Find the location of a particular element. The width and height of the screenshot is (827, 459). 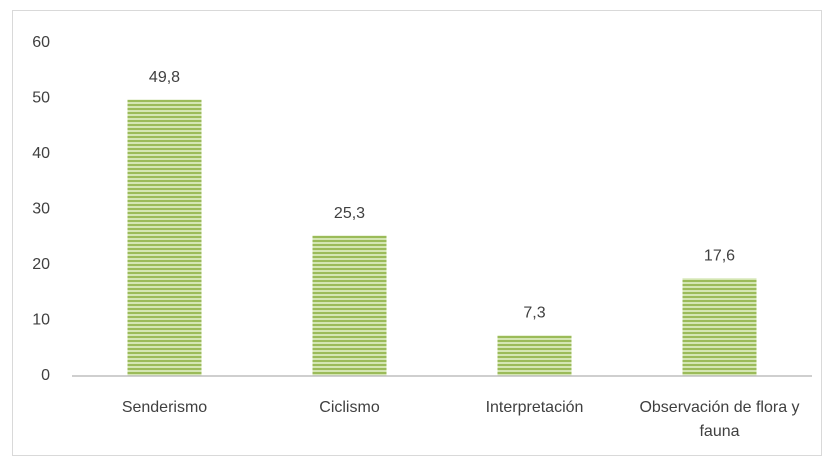

data-label: 7,3 is located at coordinates (534, 313).